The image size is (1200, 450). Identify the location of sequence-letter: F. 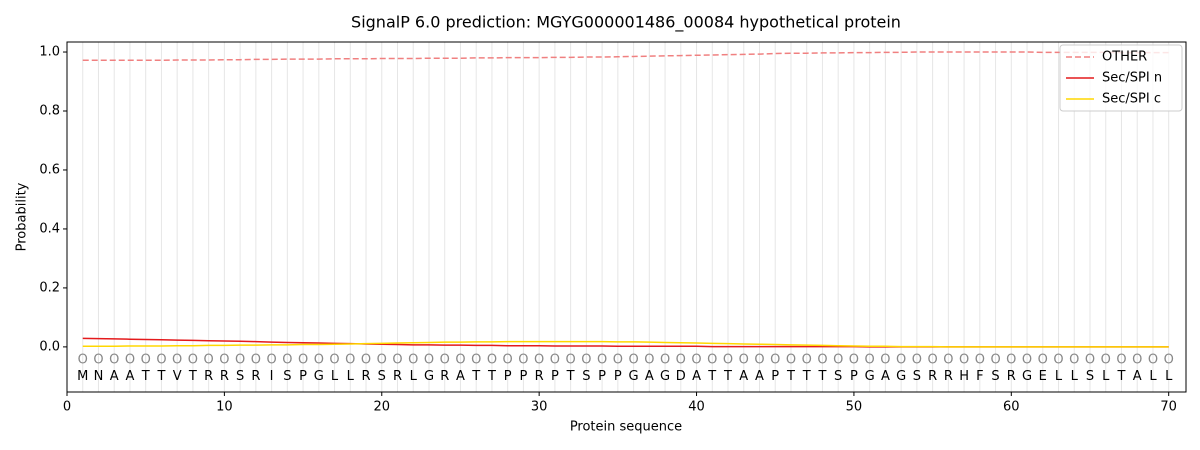
(979, 376).